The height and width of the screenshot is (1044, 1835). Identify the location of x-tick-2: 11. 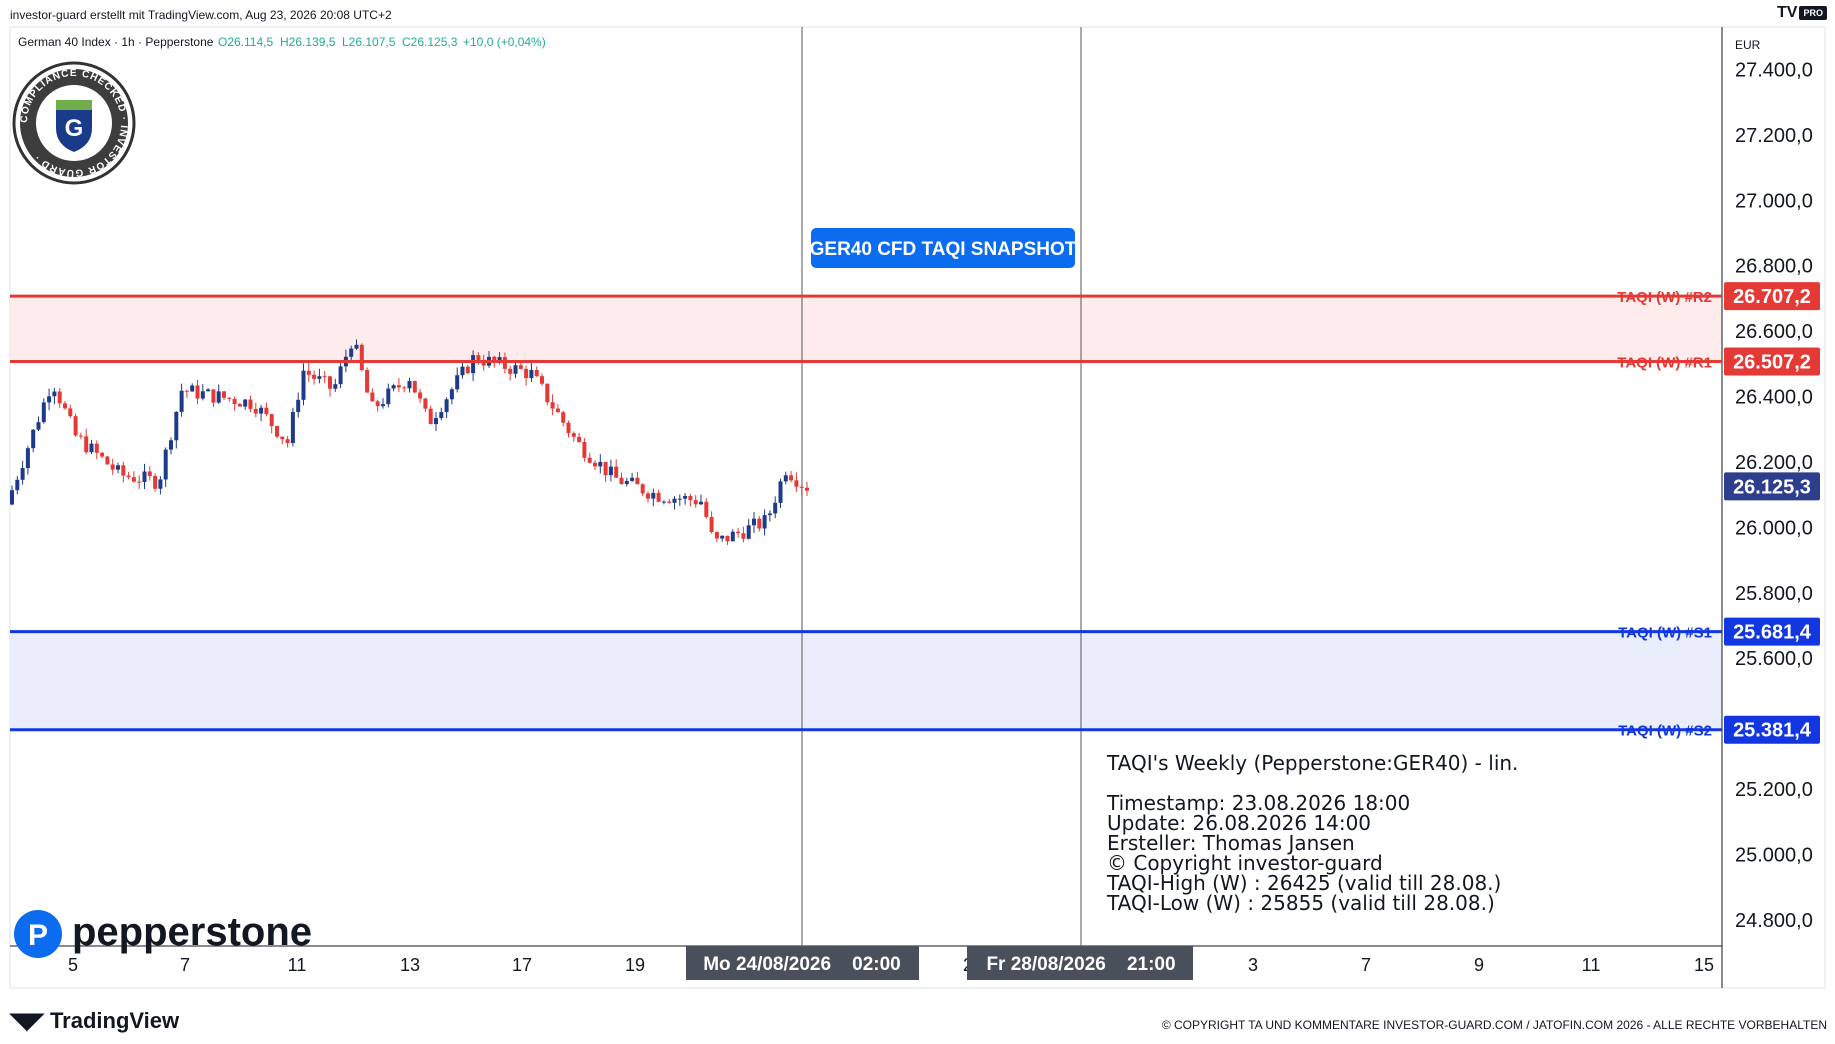
(297, 965).